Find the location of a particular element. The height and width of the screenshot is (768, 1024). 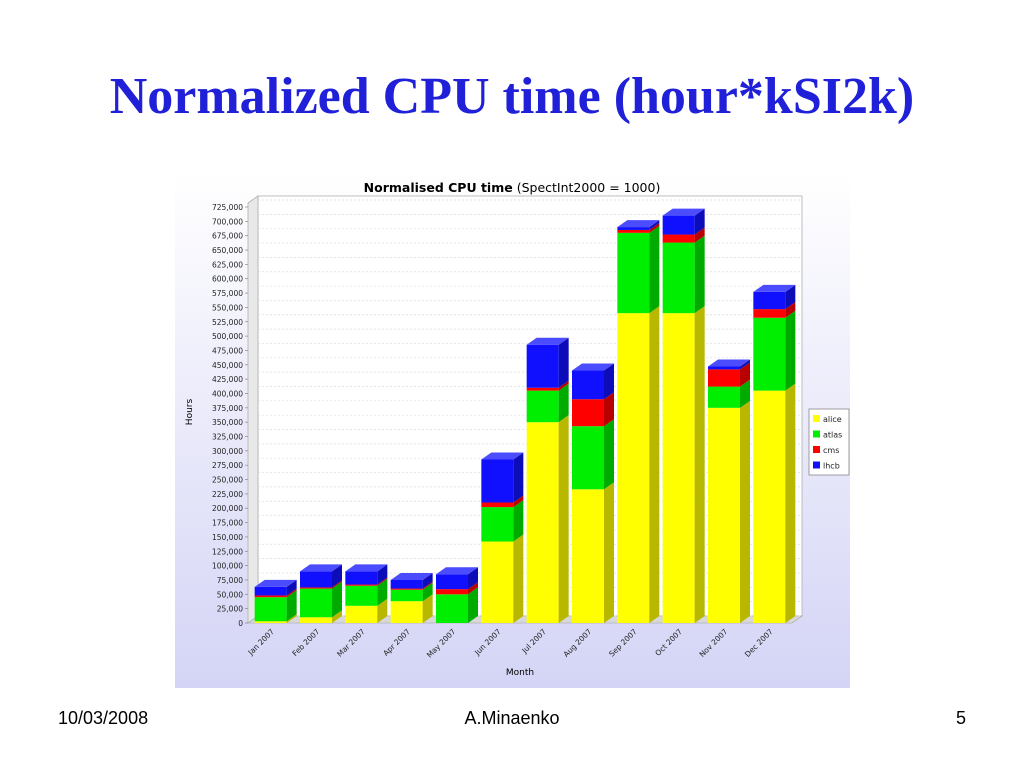

y-tick-label: 225,000 is located at coordinates (227, 494).